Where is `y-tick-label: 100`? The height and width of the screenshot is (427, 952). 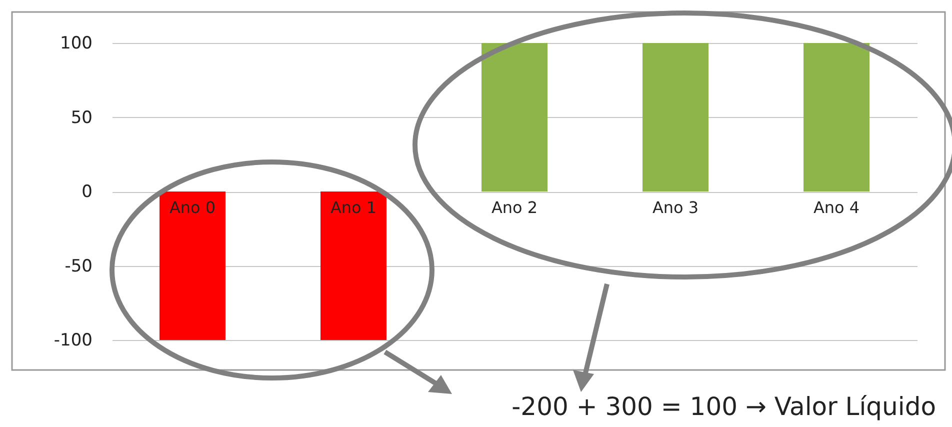 y-tick-label: 100 is located at coordinates (76, 44).